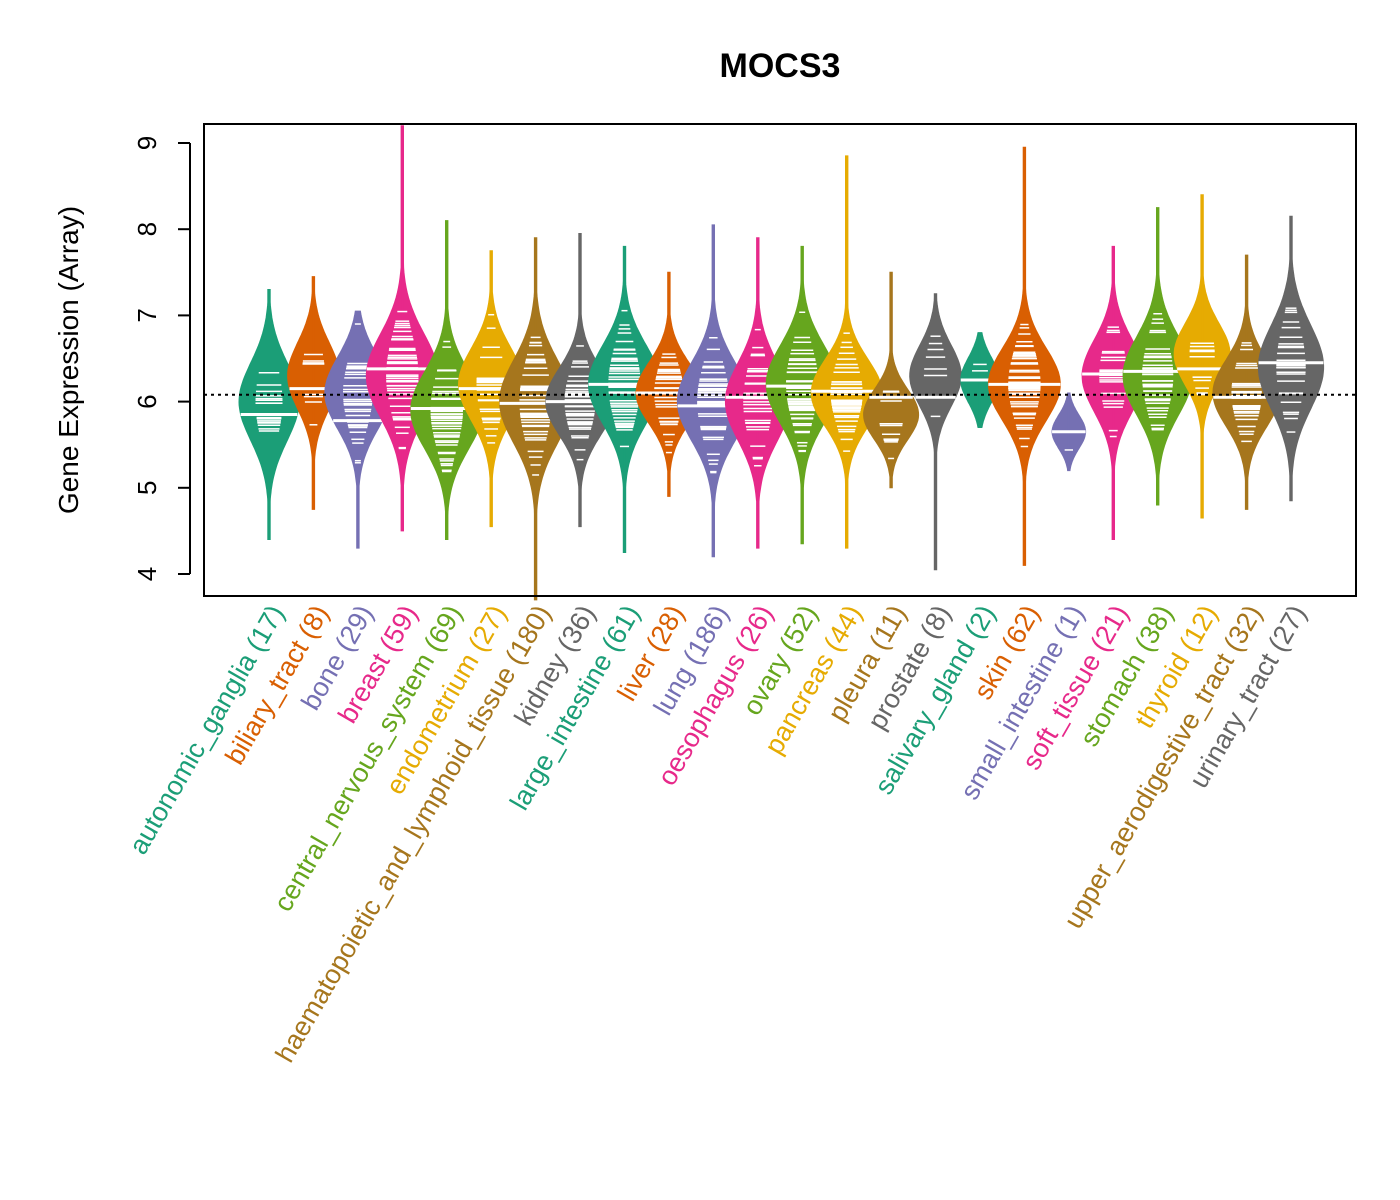 The image size is (1400, 1200). Describe the element at coordinates (147, 574) in the screenshot. I see `y-tick-label: 4` at that location.